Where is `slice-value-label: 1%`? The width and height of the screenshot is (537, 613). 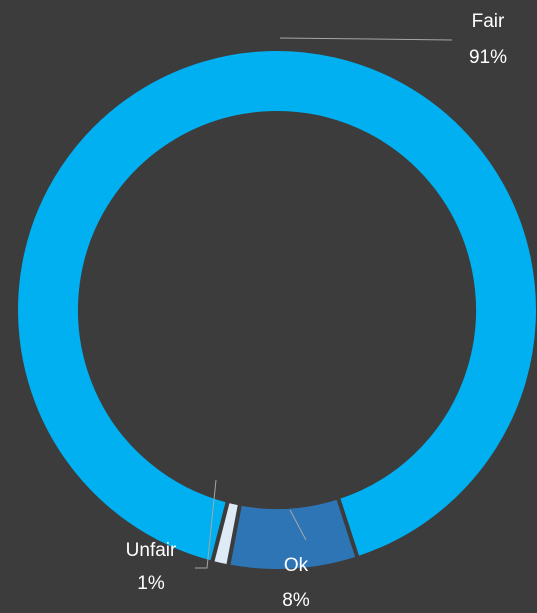 slice-value-label: 1% is located at coordinates (151, 583).